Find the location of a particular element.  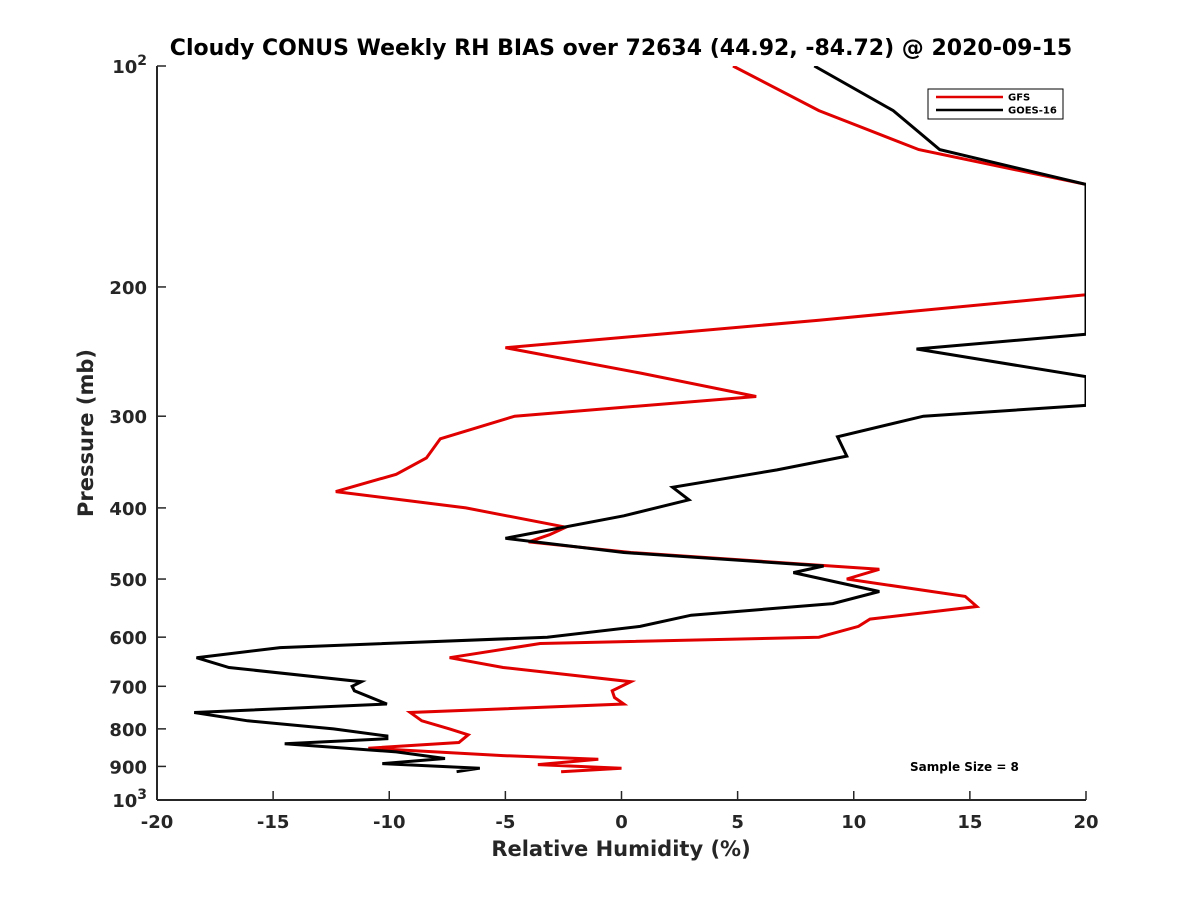

x-tick-label: -15 is located at coordinates (273, 822).